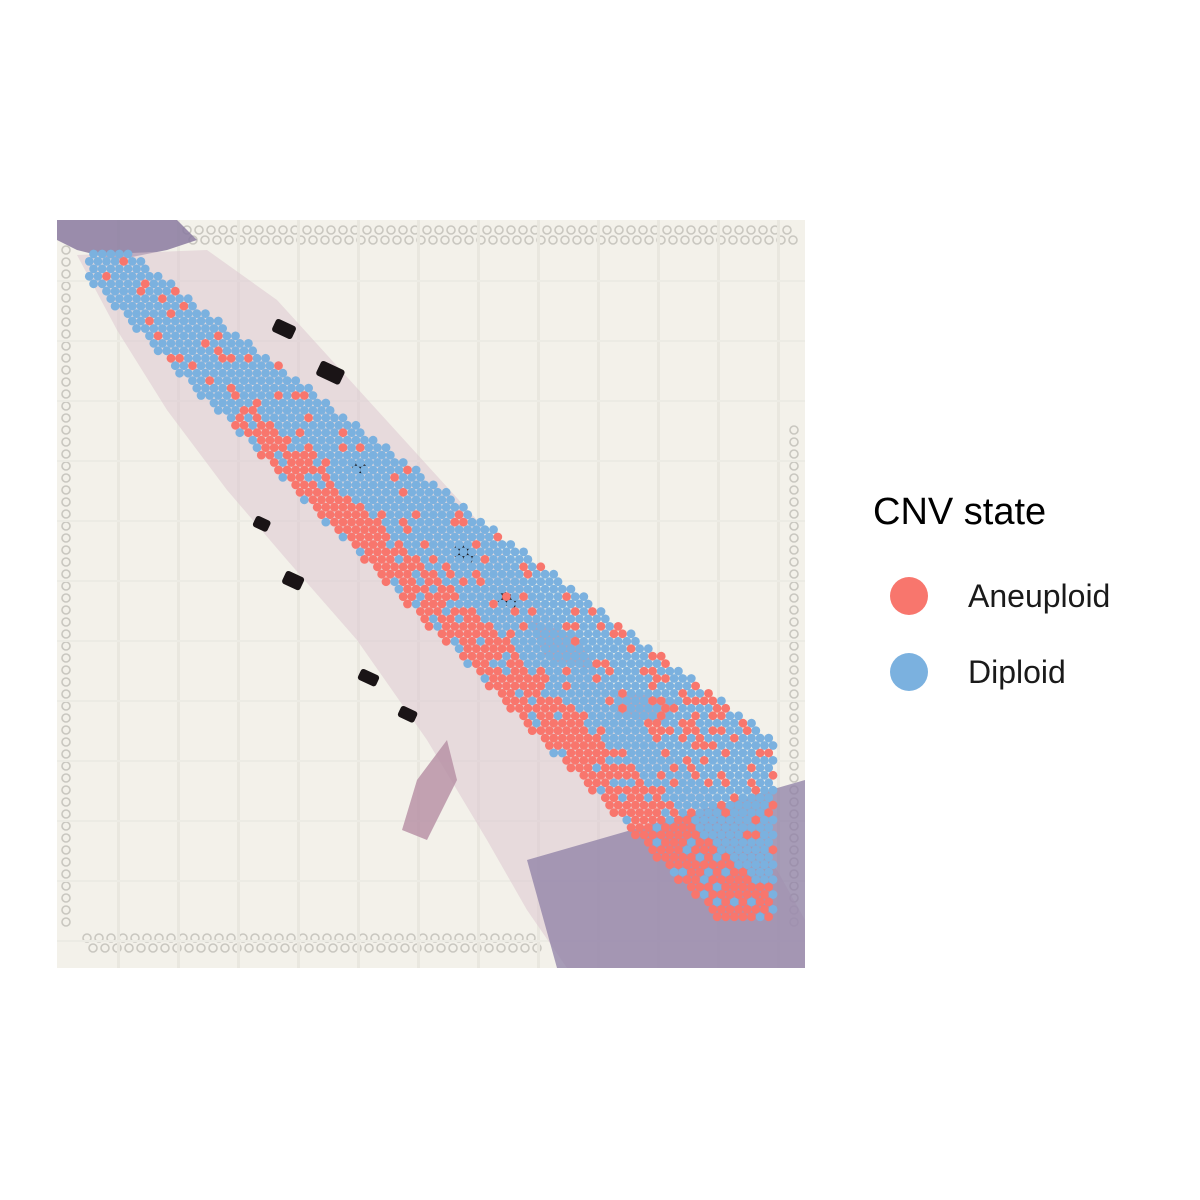 The image size is (1200, 1200). What do you see at coordinates (431, 881) in the screenshot?
I see `grid-band` at bounding box center [431, 881].